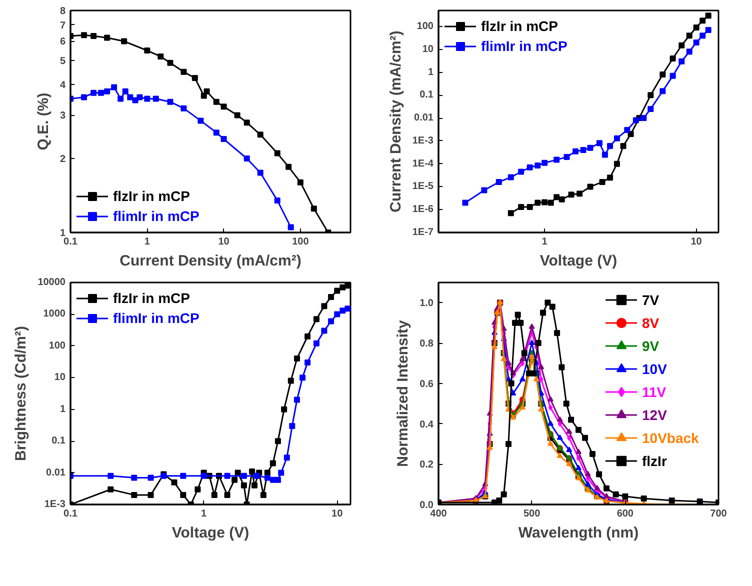 The height and width of the screenshot is (586, 752). Describe the element at coordinates (651, 323) in the screenshot. I see `legend-label: 8V` at that location.